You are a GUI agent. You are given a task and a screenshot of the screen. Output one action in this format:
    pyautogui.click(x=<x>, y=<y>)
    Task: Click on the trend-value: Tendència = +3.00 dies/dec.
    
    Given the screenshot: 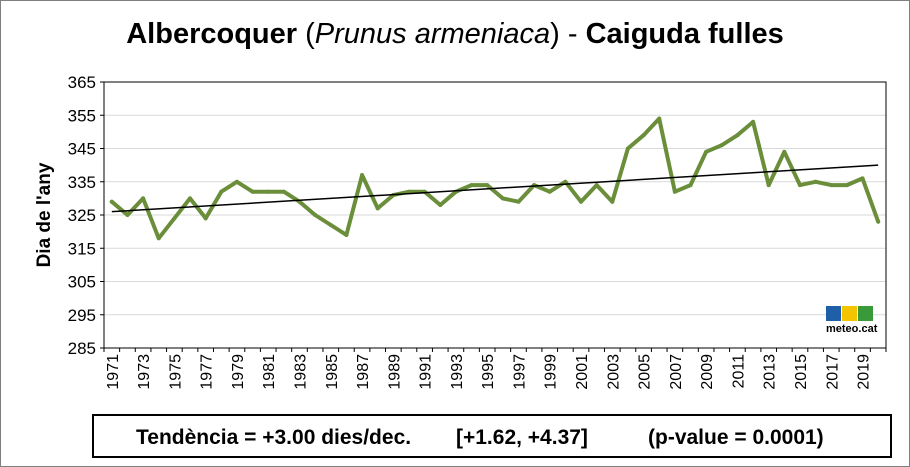 What is the action you would take?
    pyautogui.click(x=274, y=437)
    